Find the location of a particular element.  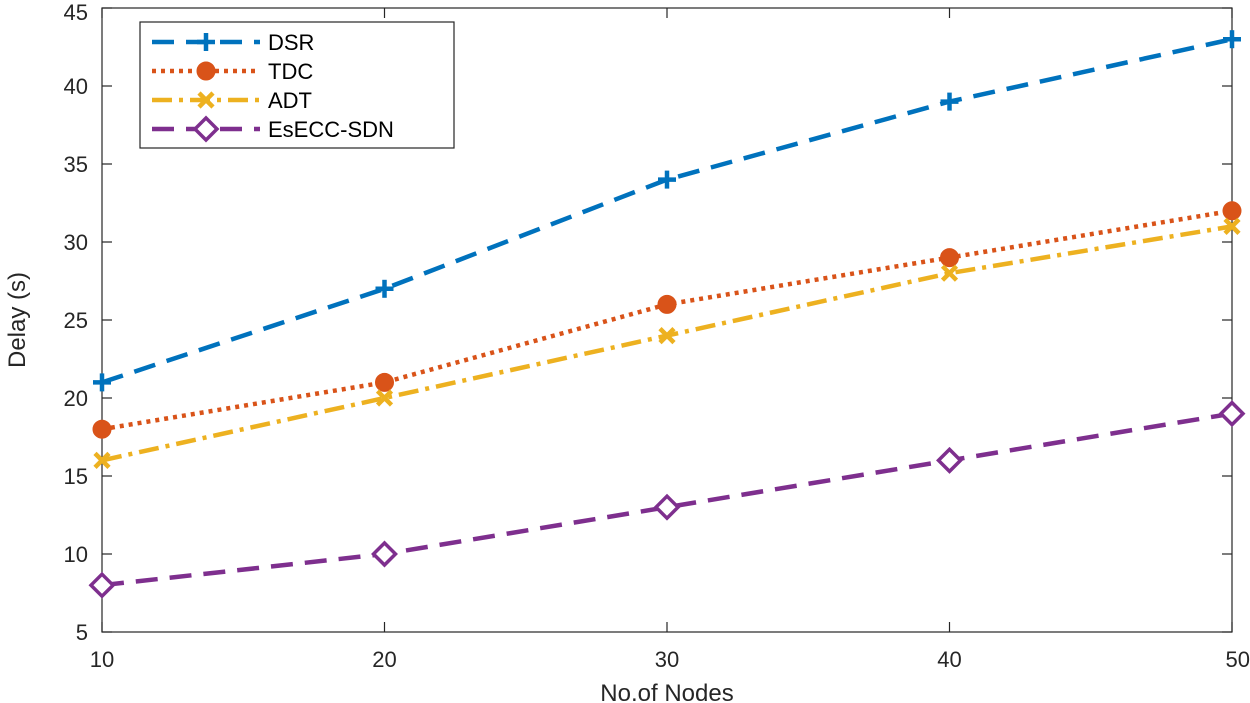

y-tick-label: 15 is located at coordinates (76, 476).